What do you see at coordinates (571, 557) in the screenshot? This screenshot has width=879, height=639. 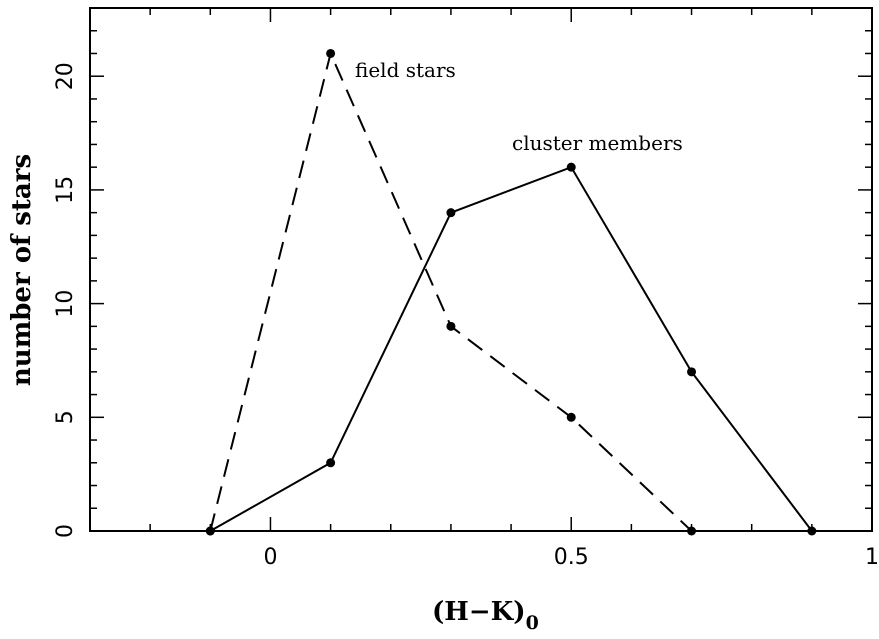 I see `x-tick-label: 0.5` at bounding box center [571, 557].